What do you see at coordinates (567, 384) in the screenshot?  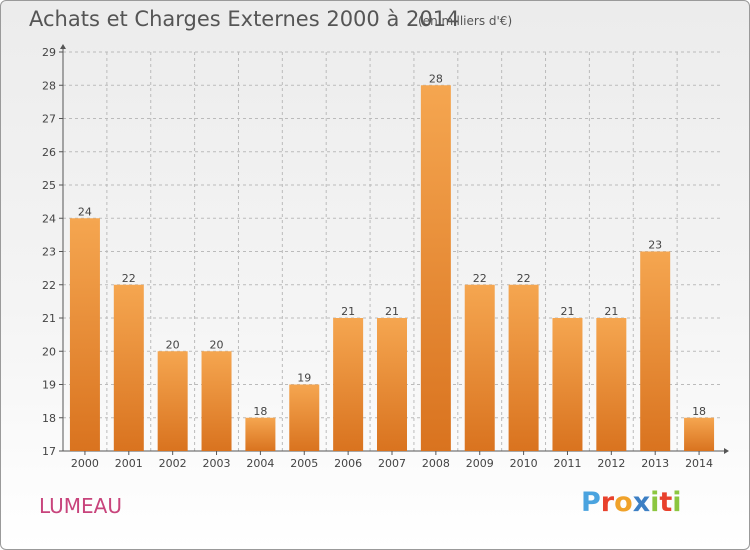 I see `bar-2011` at bounding box center [567, 384].